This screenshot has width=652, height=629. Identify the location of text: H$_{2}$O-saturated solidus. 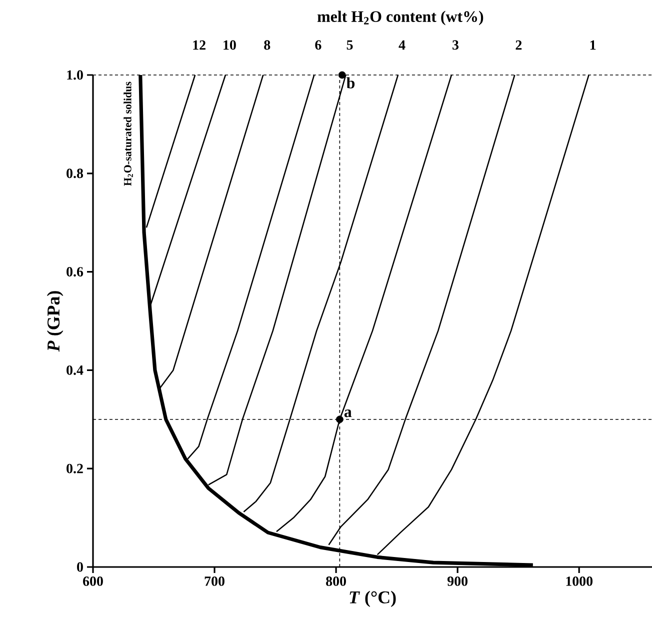
(128, 134).